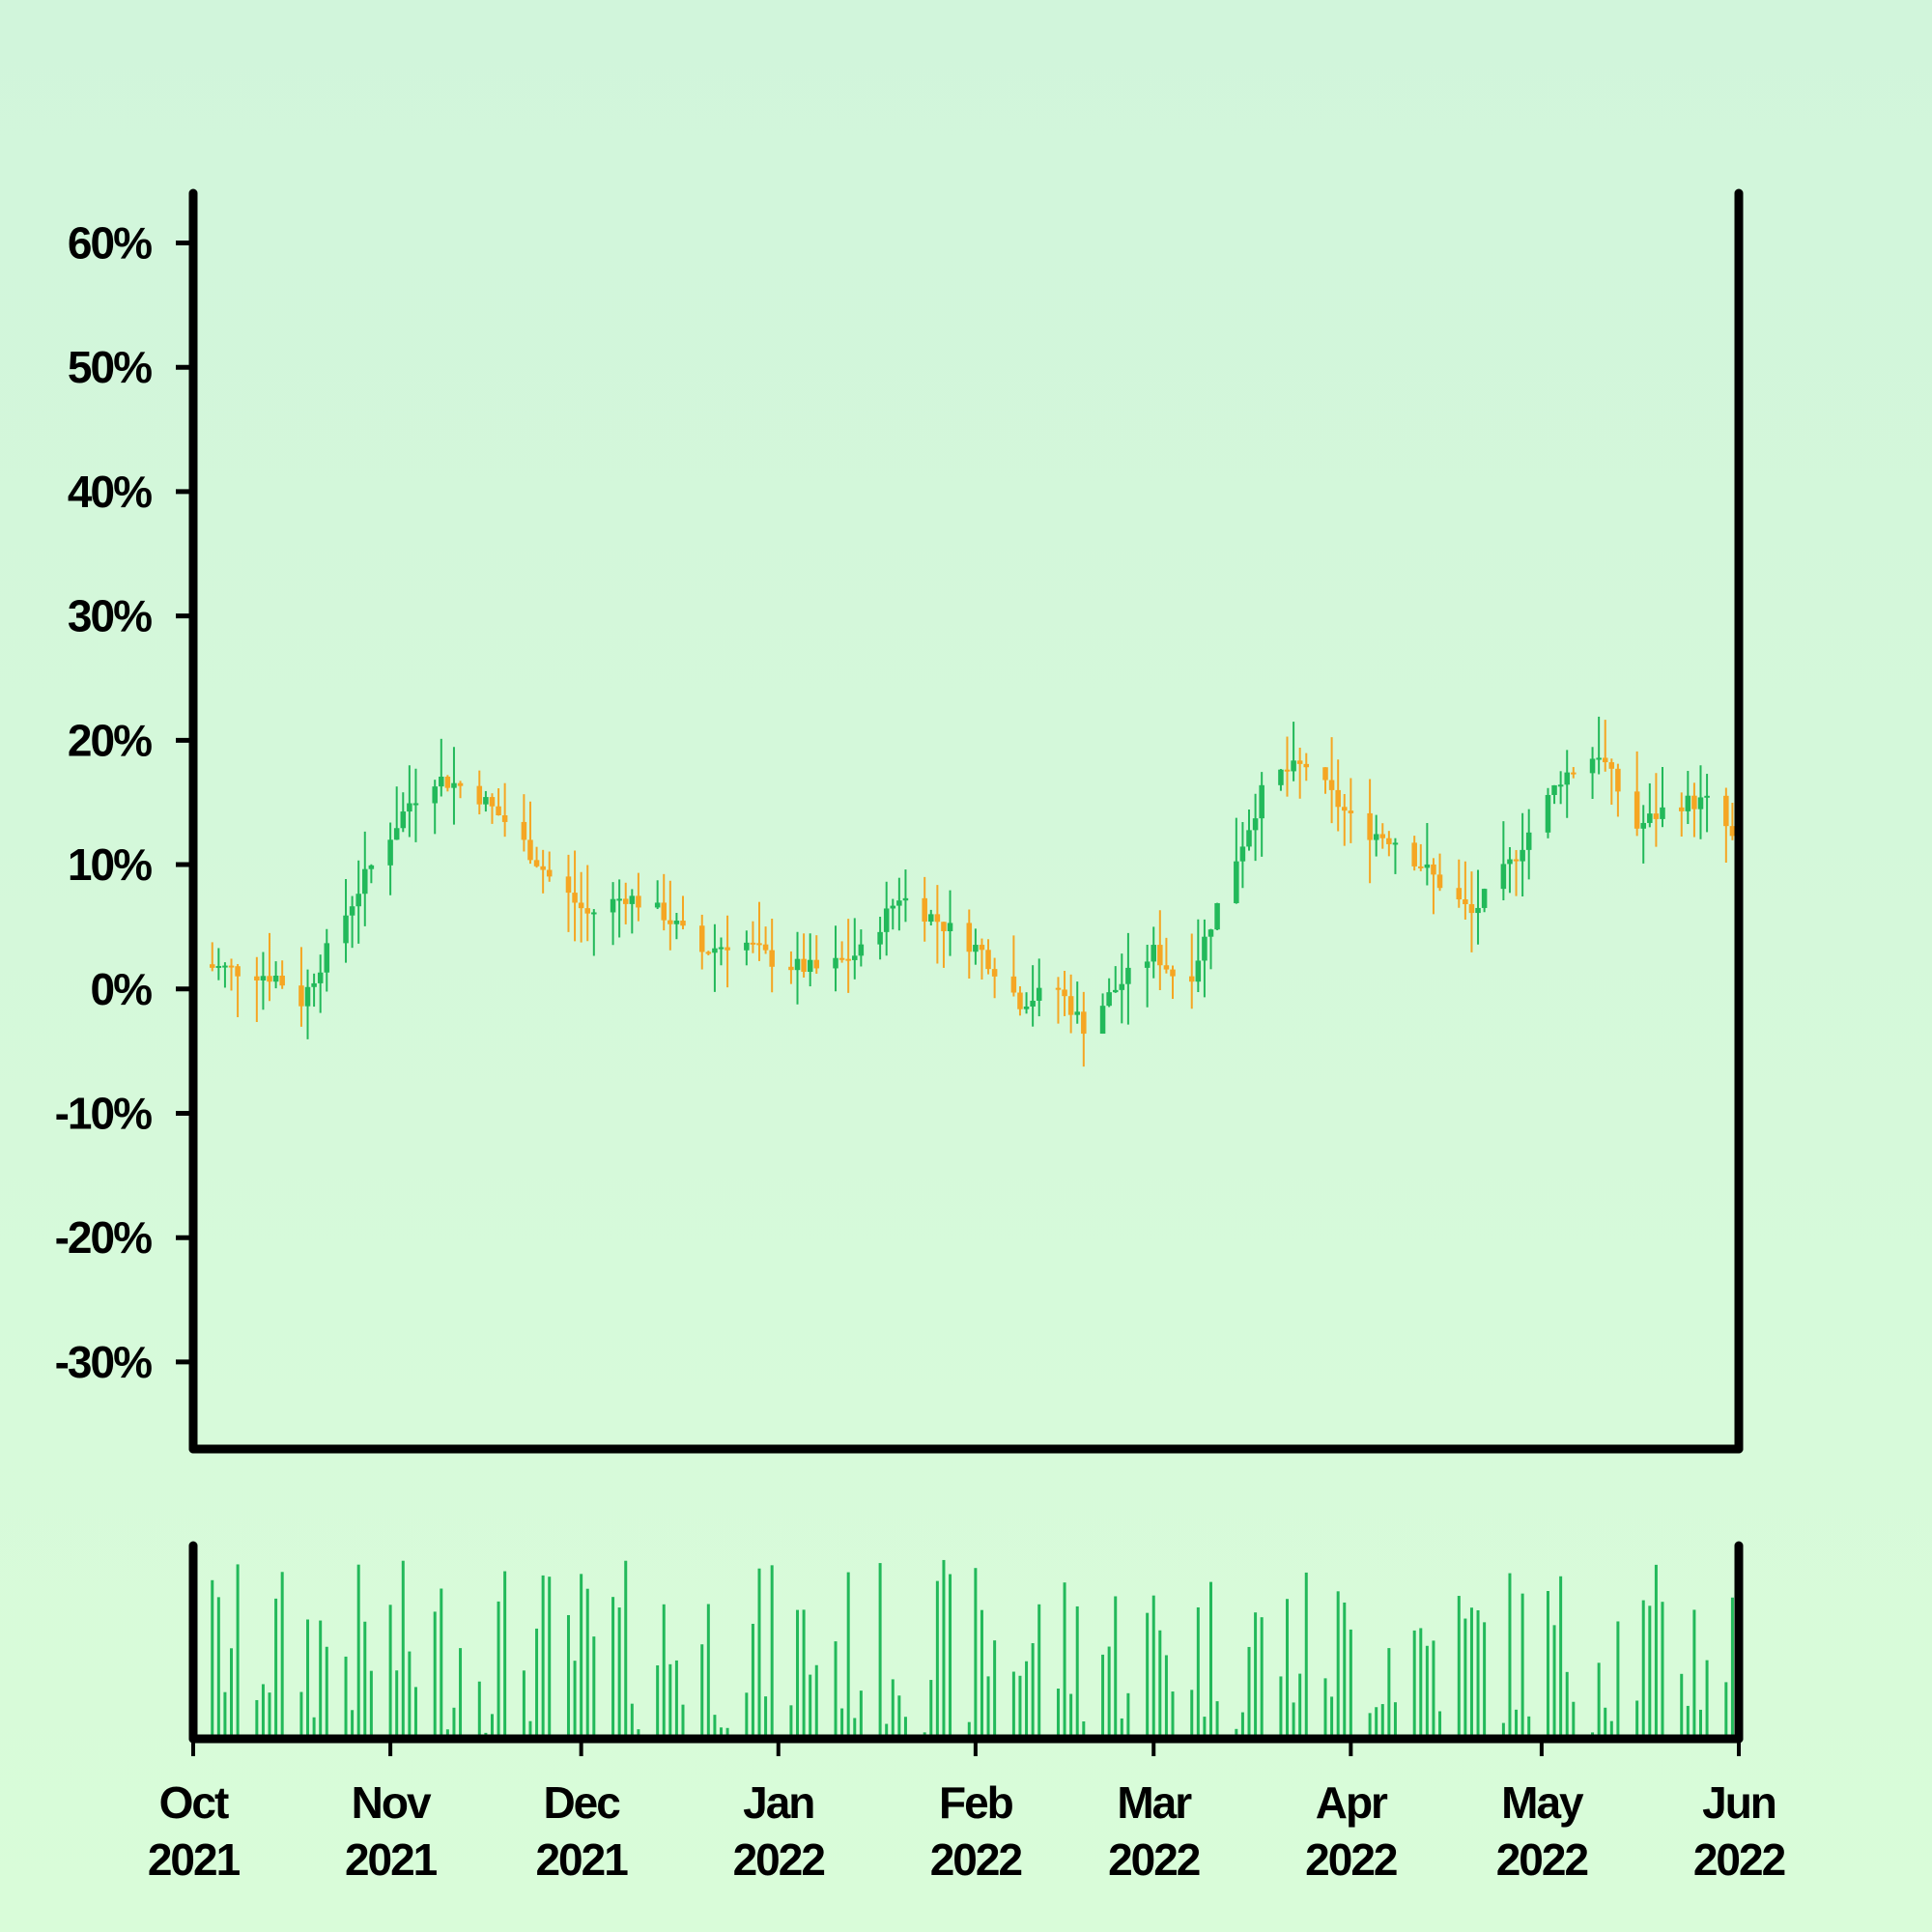 Image resolution: width=1932 pixels, height=1932 pixels. Describe the element at coordinates (976, 1802) in the screenshot. I see `x-tick-month: Feb` at that location.